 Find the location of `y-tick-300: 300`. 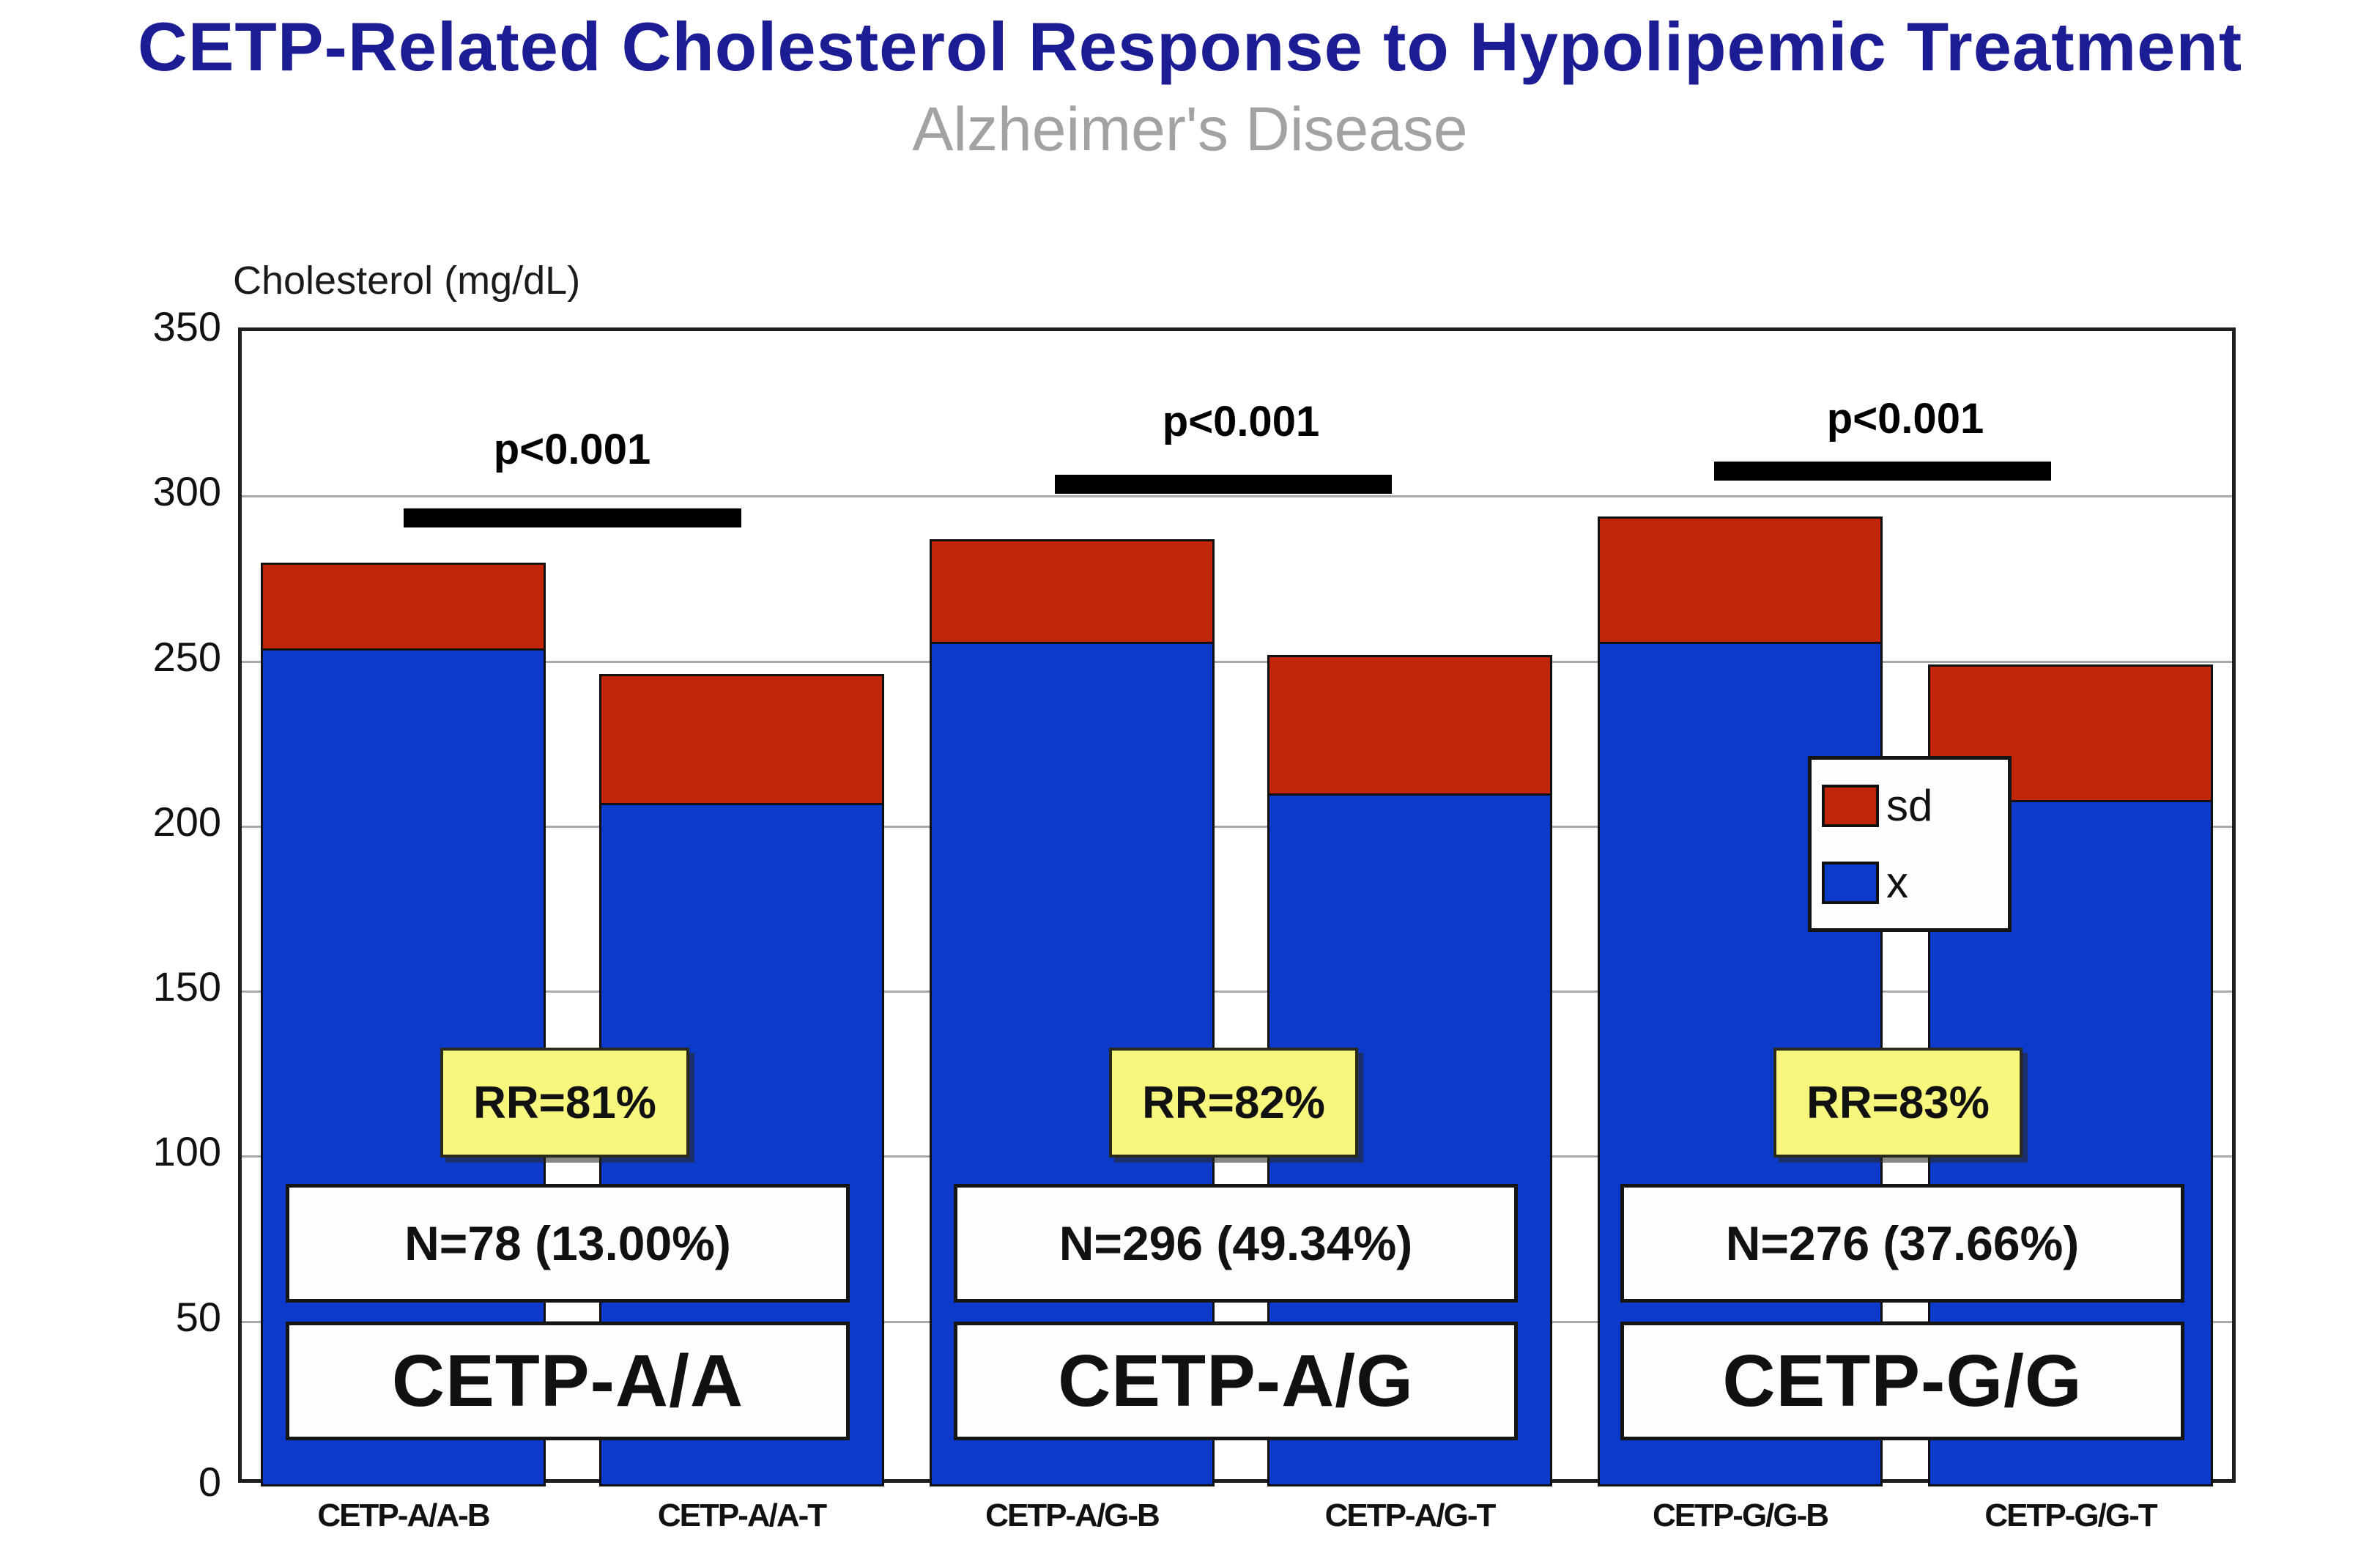

y-tick-300: 300 is located at coordinates (186, 492).